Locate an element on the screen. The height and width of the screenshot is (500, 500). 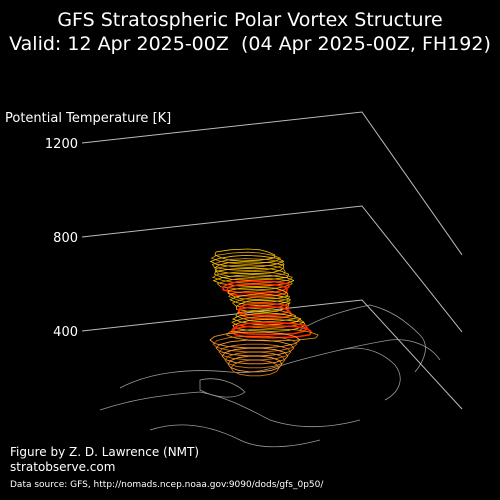
chart-title: GFS Stratospheric Polar Vortex Structure is located at coordinates (249, 20).